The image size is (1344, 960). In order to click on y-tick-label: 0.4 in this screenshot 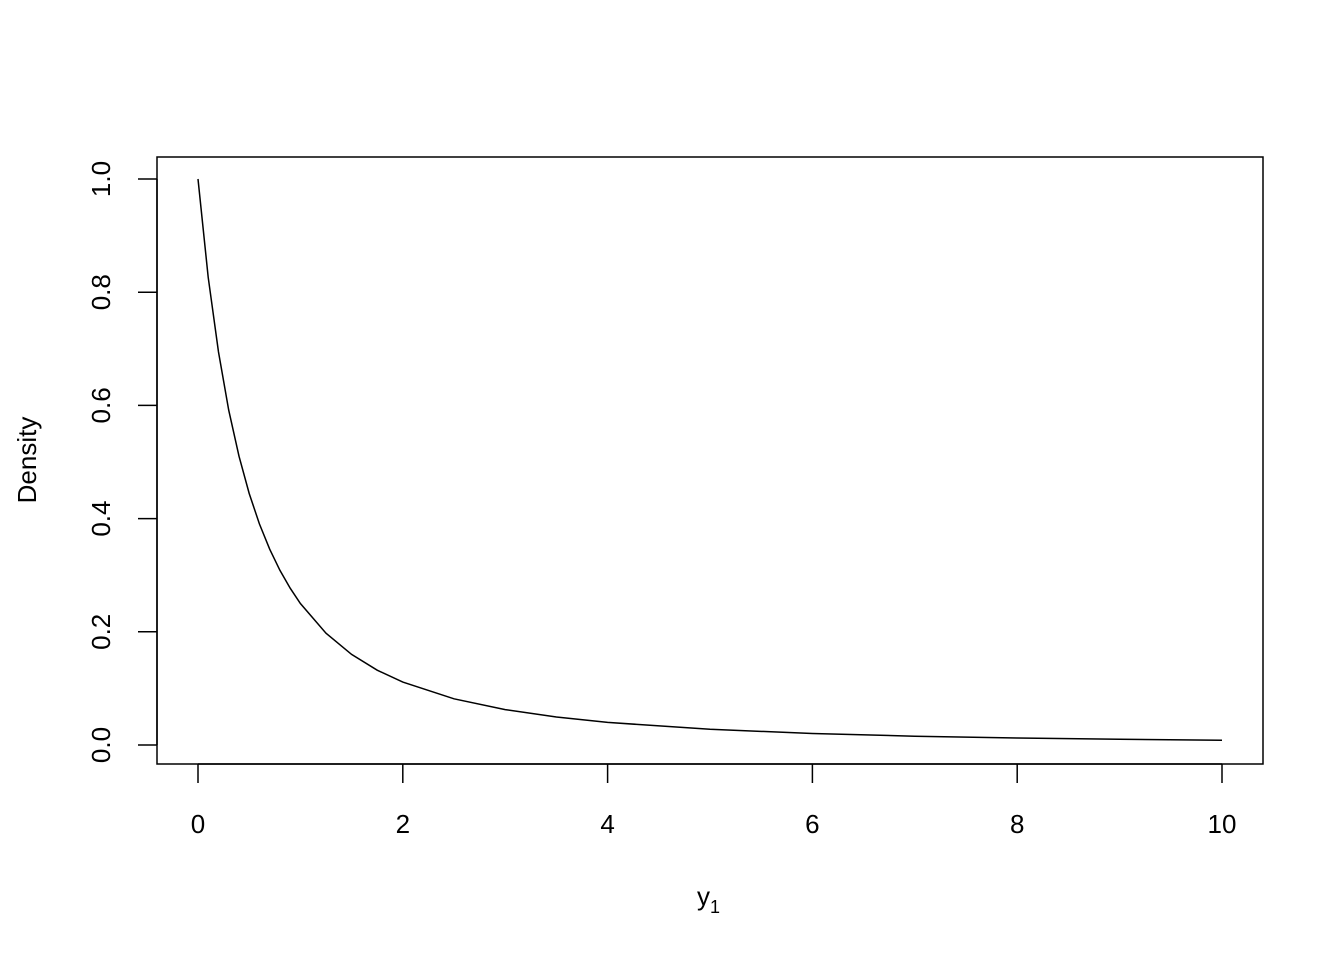, I will do `click(101, 519)`.